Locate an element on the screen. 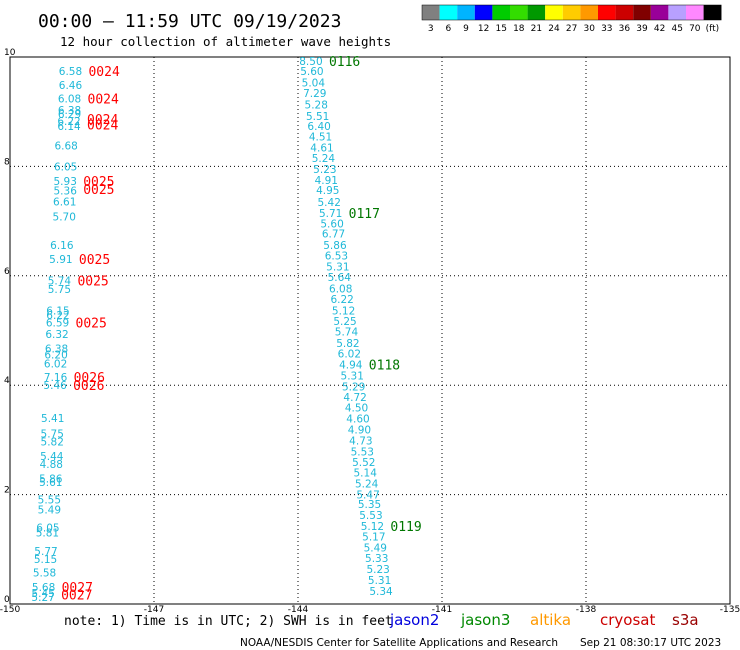 The width and height of the screenshot is (740, 650). x-tick-label: -141 is located at coordinates (442, 610).